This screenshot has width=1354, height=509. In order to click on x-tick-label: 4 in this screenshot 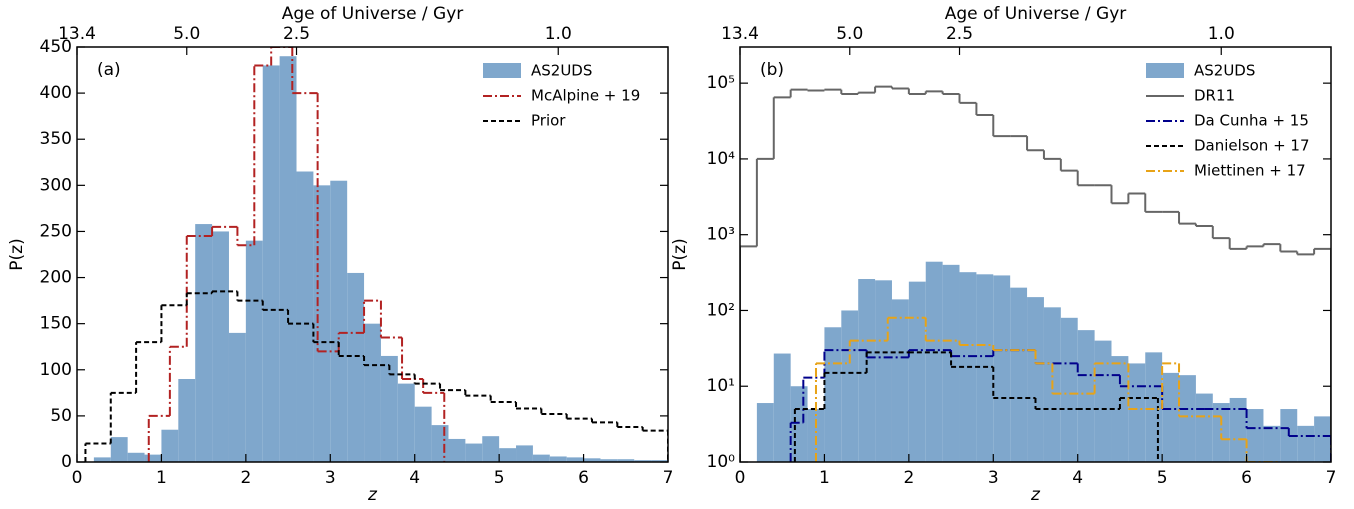, I will do `click(1077, 478)`.